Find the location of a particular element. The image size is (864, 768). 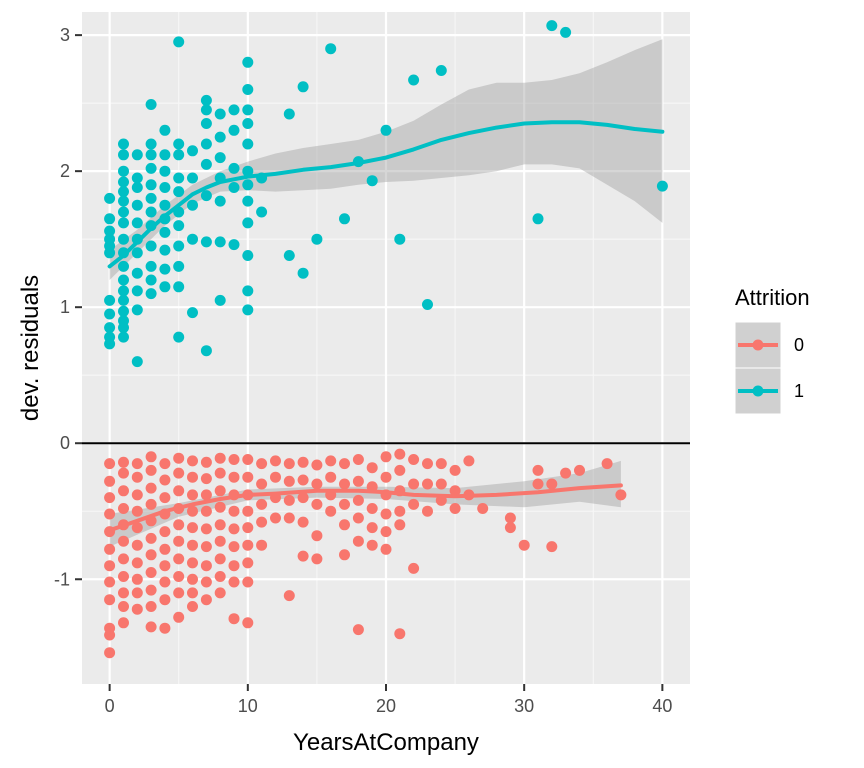

y-axis: -1 0 1 2 3 is located at coordinates (68, 307).